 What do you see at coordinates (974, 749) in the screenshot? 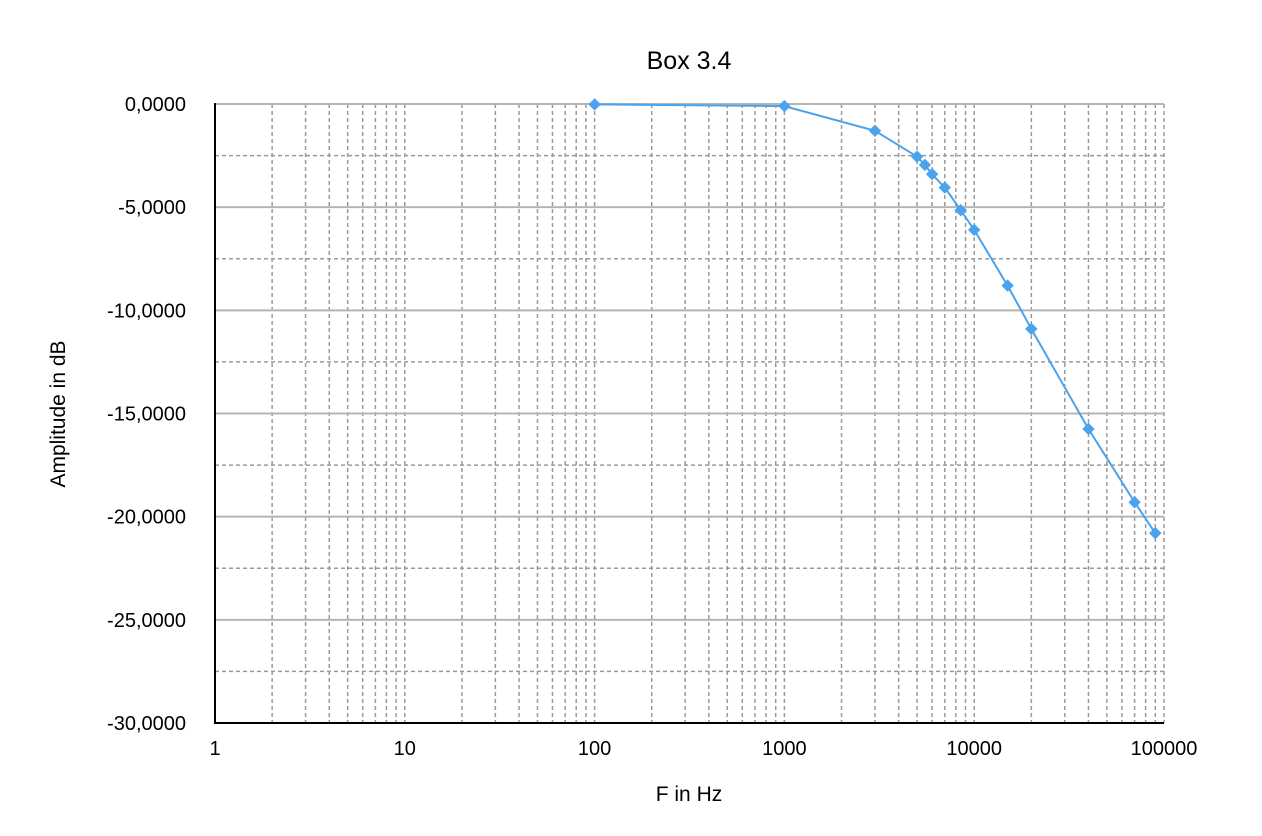
I see `x-tick-label: 10000` at bounding box center [974, 749].